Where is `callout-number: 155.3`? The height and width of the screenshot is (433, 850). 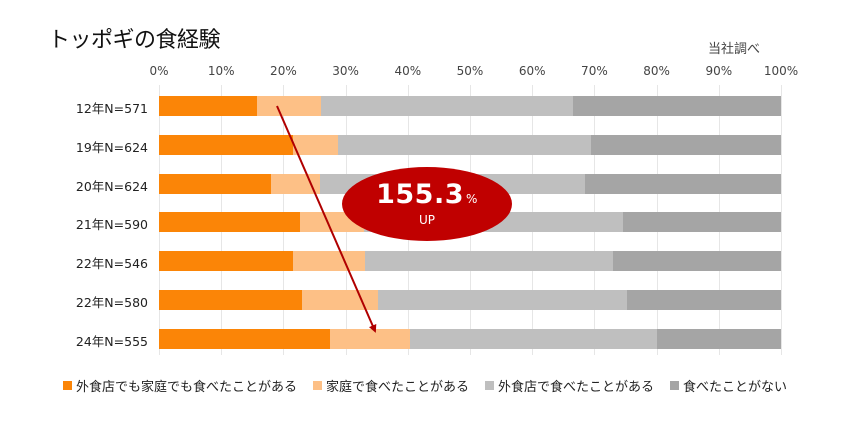
callout-number: 155.3 is located at coordinates (420, 194).